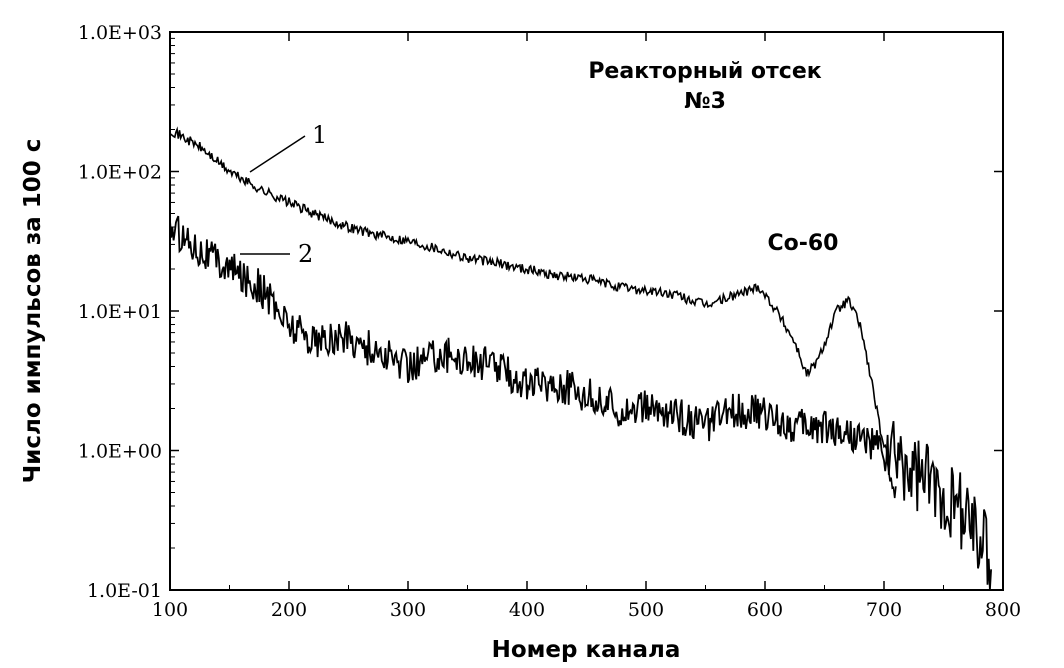  What do you see at coordinates (802, 243) in the screenshot?
I see `isotope-label: Co-60` at bounding box center [802, 243].